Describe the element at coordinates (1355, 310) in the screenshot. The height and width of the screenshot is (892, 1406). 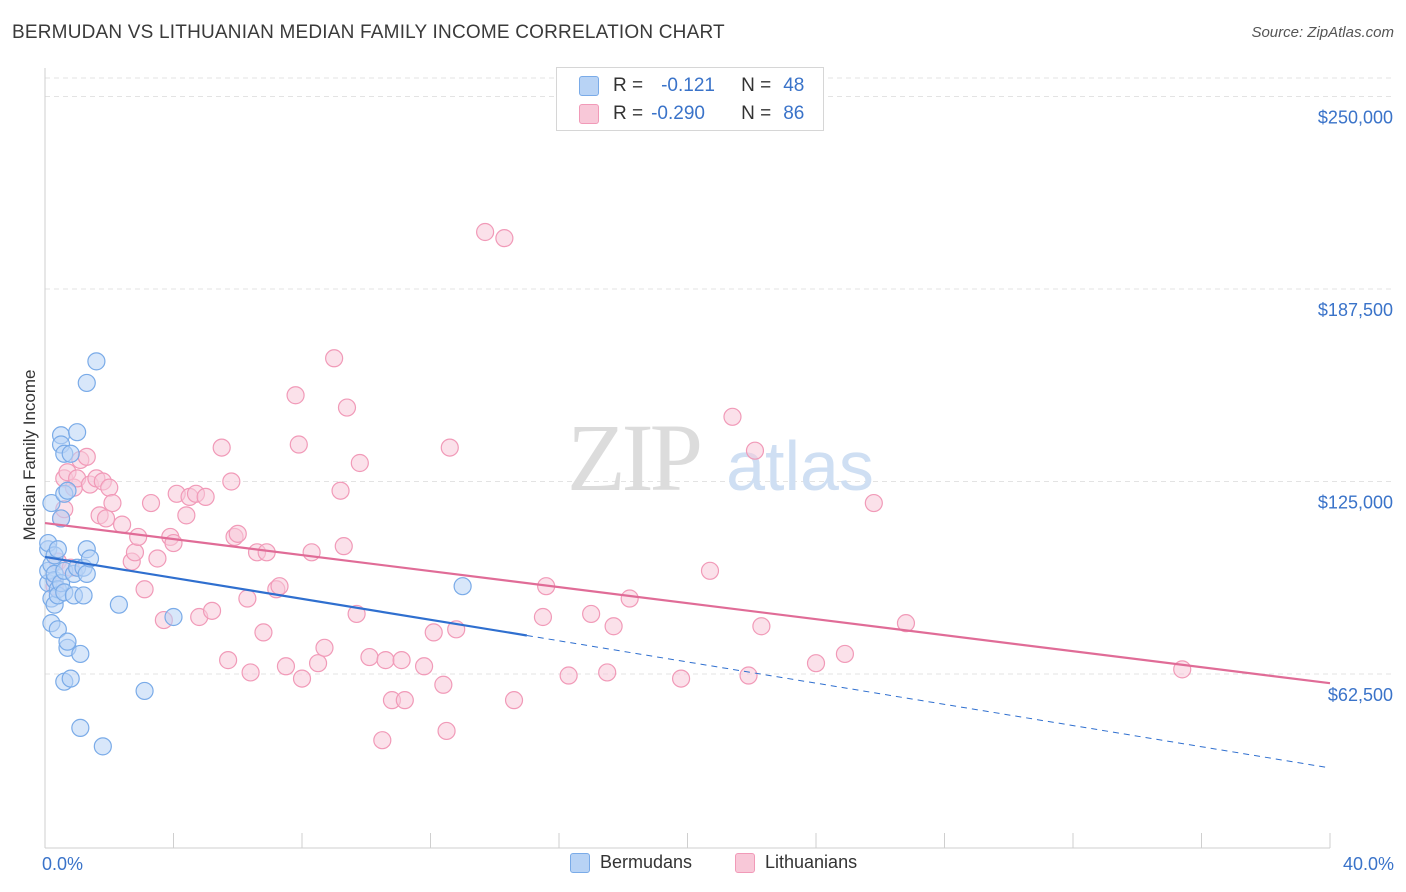
I see `y-tick-label: $187,500` at that location.